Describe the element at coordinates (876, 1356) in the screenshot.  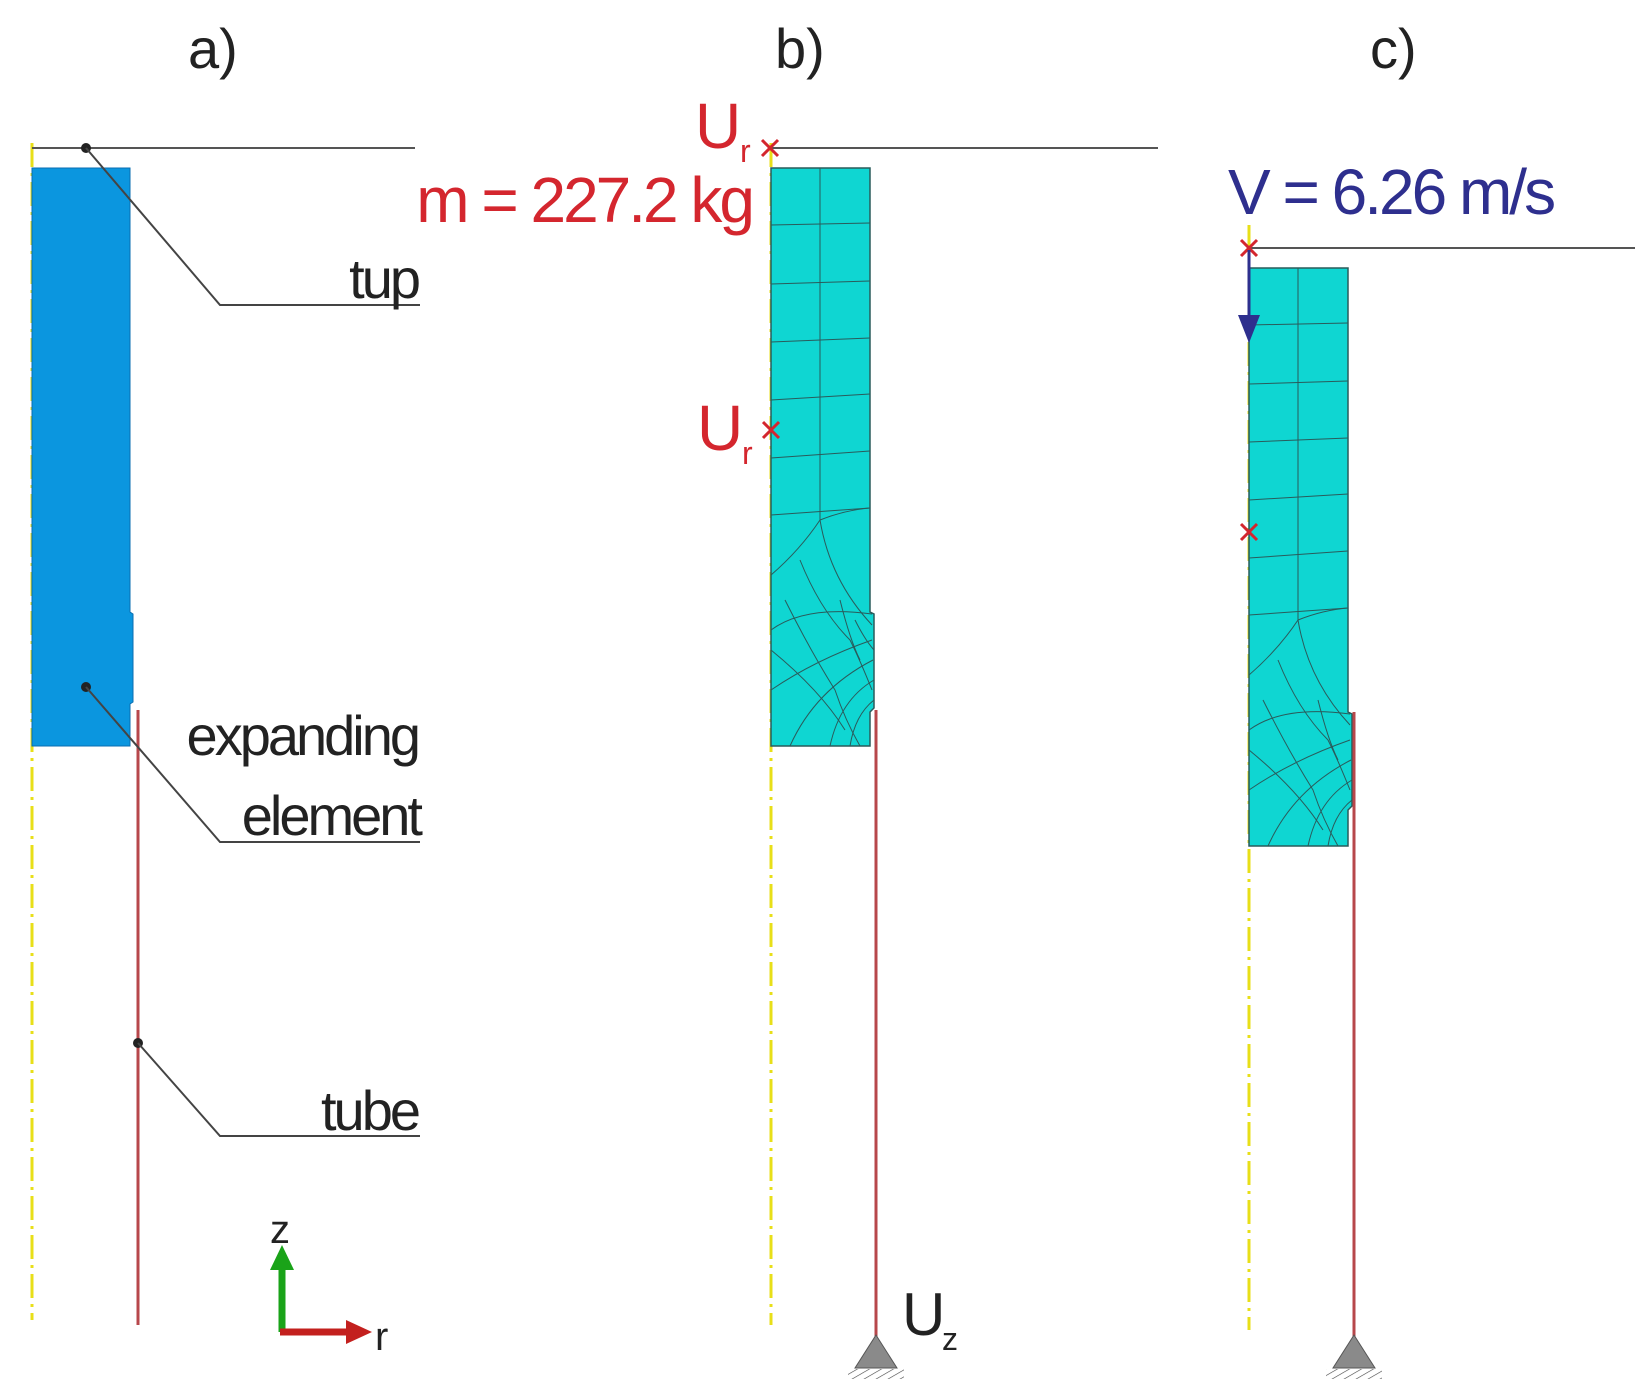
I see `fixed-support-b` at that location.